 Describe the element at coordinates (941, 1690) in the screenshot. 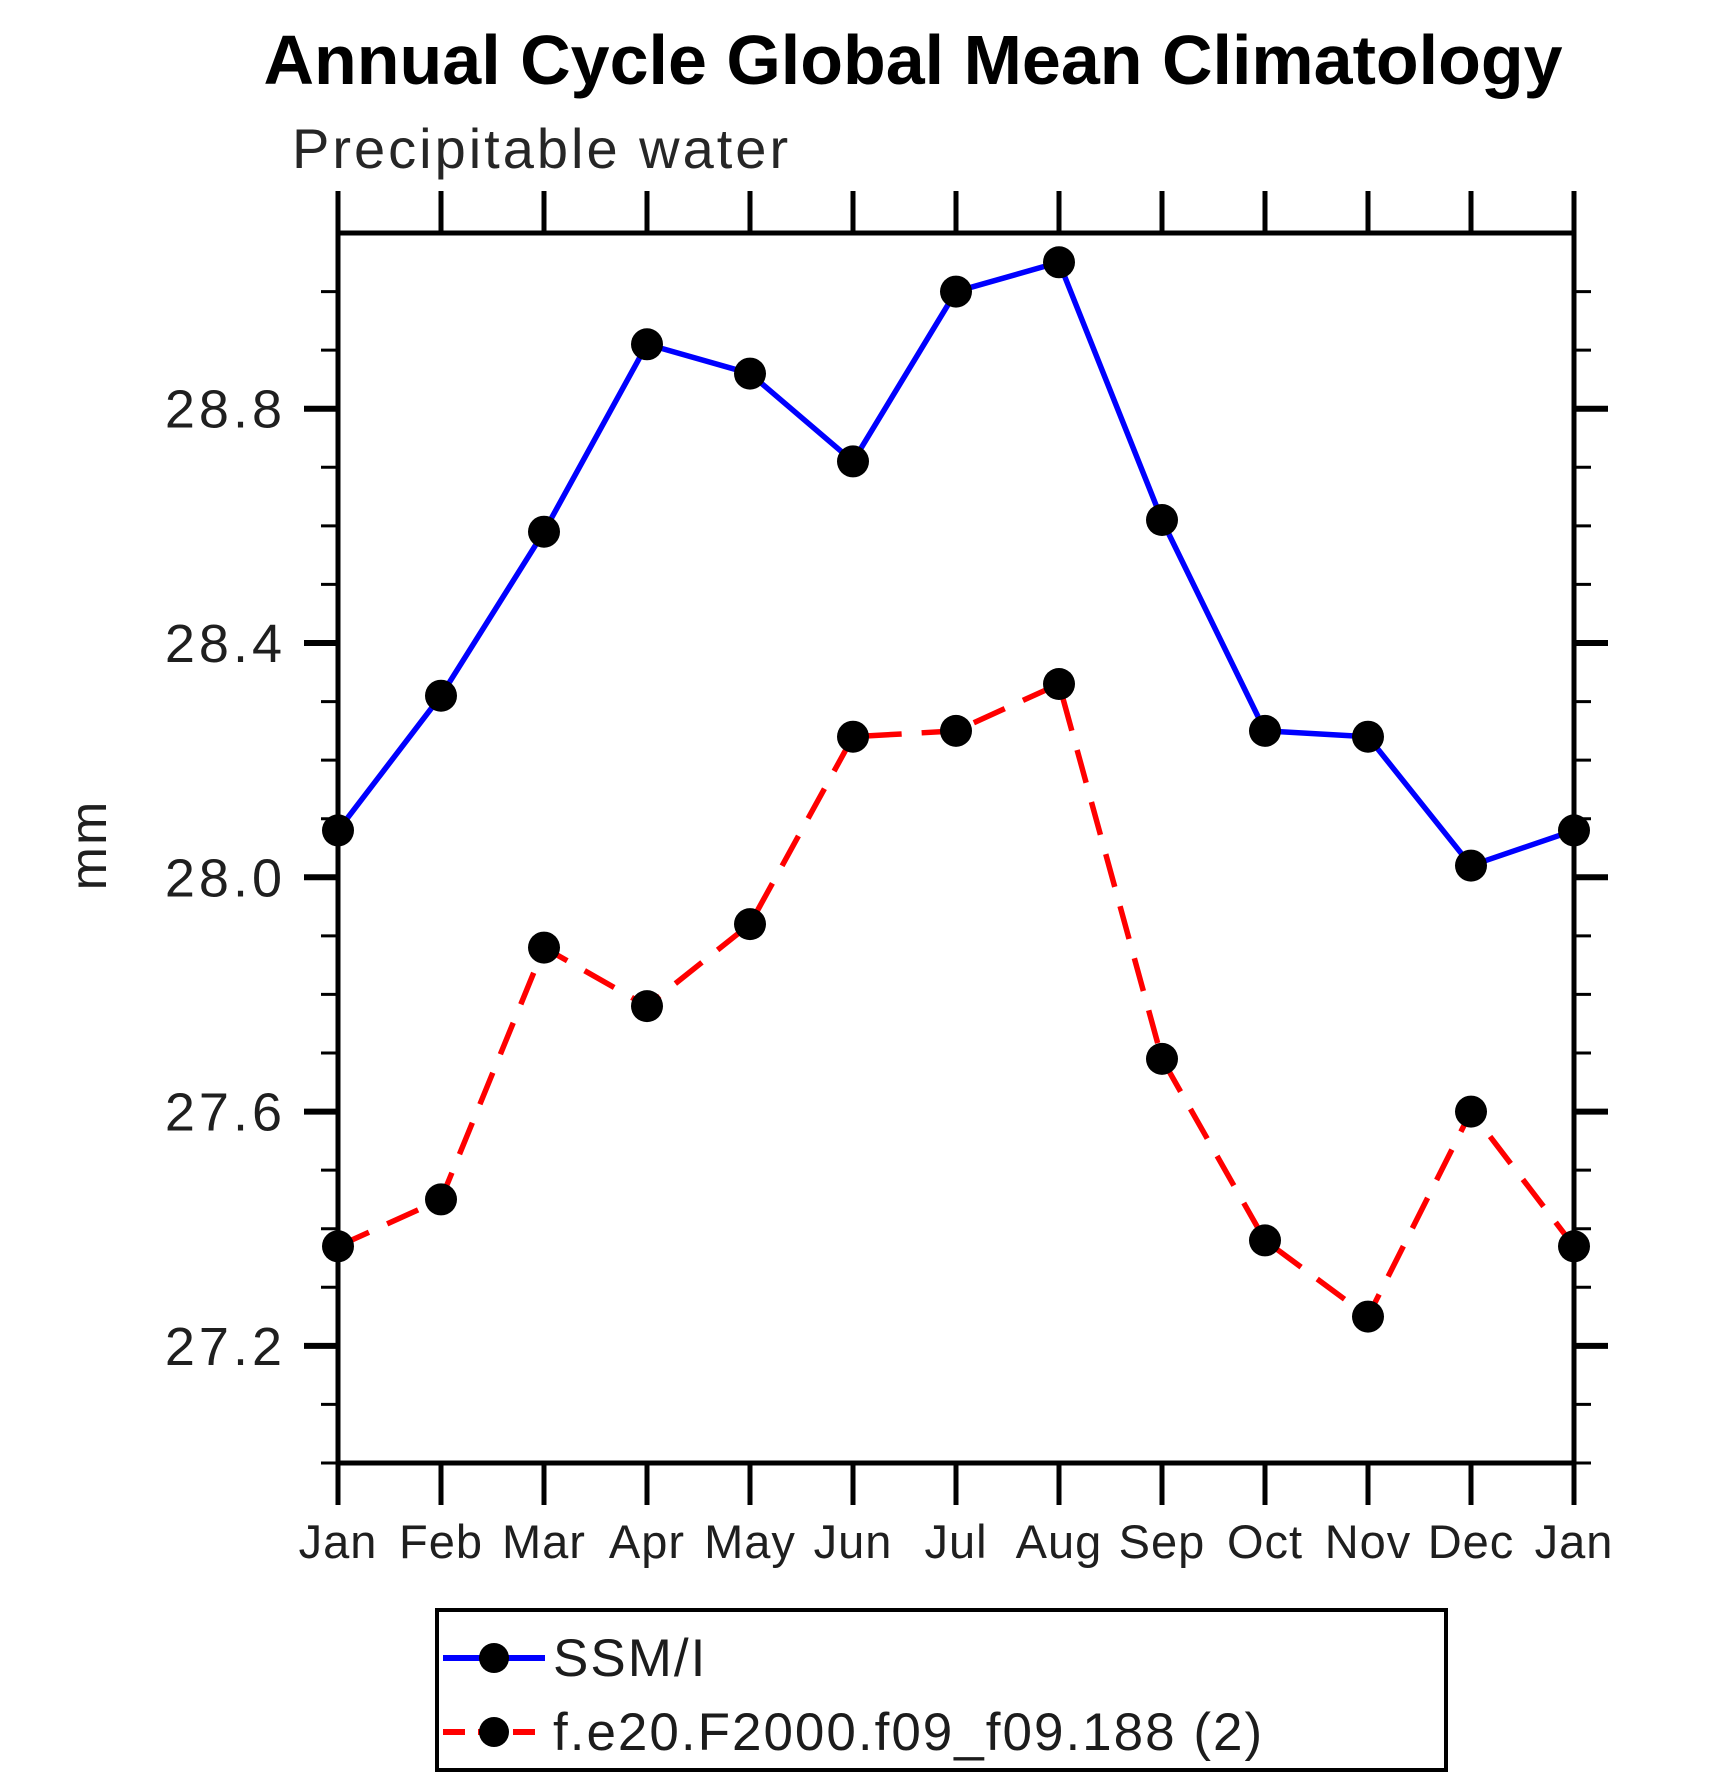

I see `legend-box: SSM/I f.e20.F2000.f09_f09.188 (2)` at that location.